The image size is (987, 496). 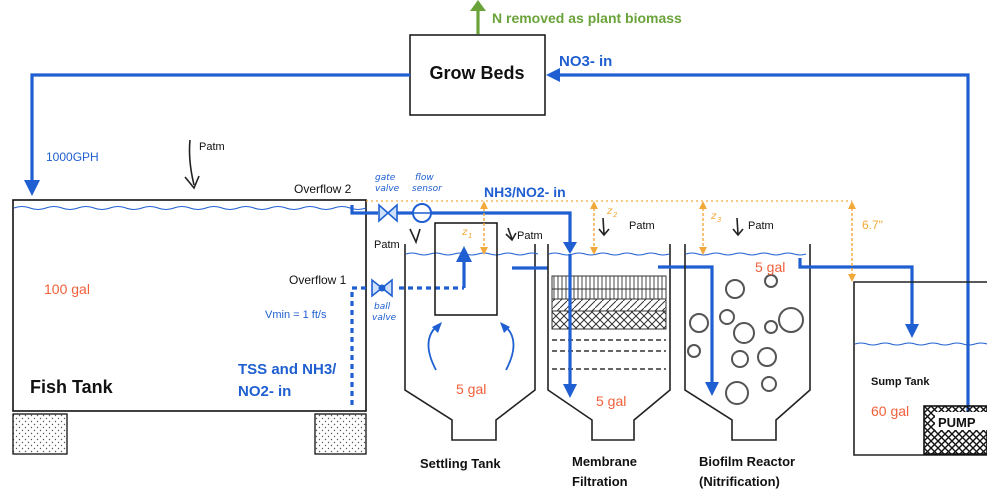 I want to click on settling-tank-label: Settling Tank, so click(x=460, y=463).